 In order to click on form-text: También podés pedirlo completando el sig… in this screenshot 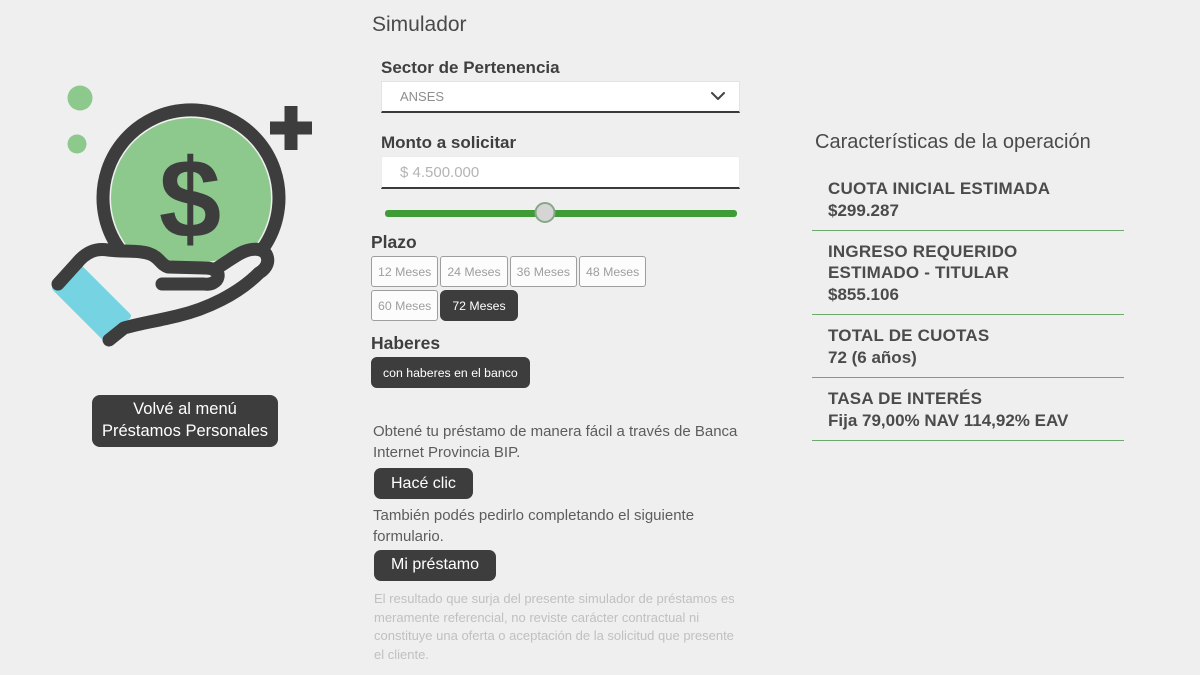, I will do `click(534, 526)`.